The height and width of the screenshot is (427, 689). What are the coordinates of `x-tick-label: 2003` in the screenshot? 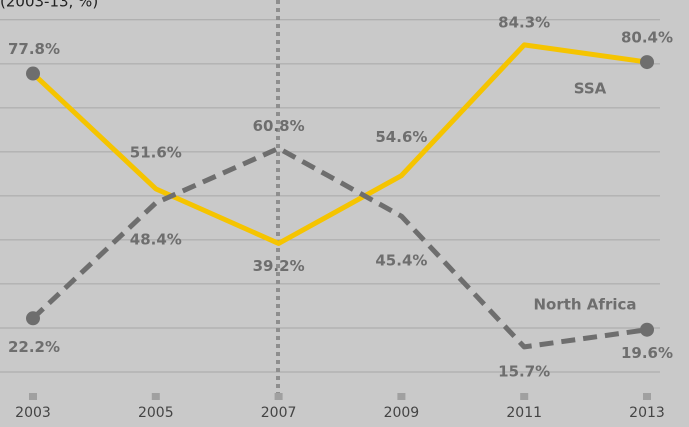 It's located at (33, 413).